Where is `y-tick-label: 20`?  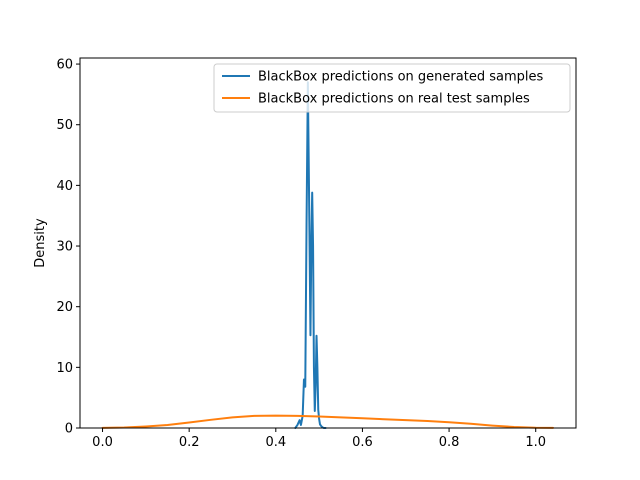 y-tick-label: 20 is located at coordinates (64, 307).